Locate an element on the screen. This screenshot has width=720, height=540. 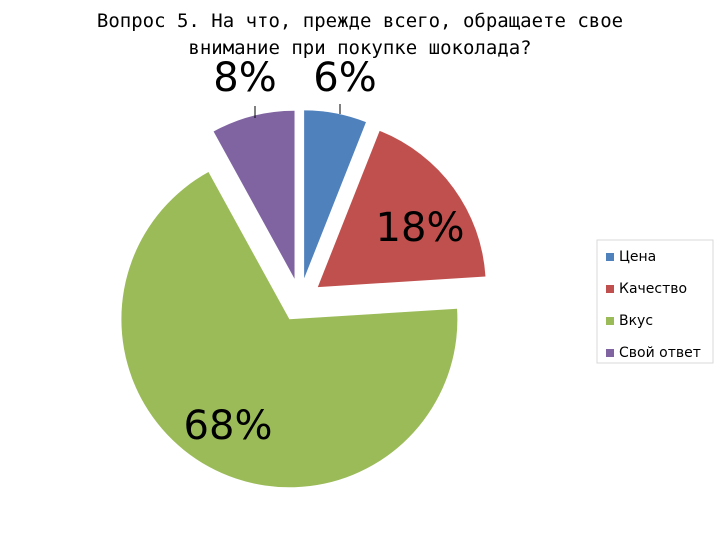
data-label: 18% is located at coordinates (420, 228).